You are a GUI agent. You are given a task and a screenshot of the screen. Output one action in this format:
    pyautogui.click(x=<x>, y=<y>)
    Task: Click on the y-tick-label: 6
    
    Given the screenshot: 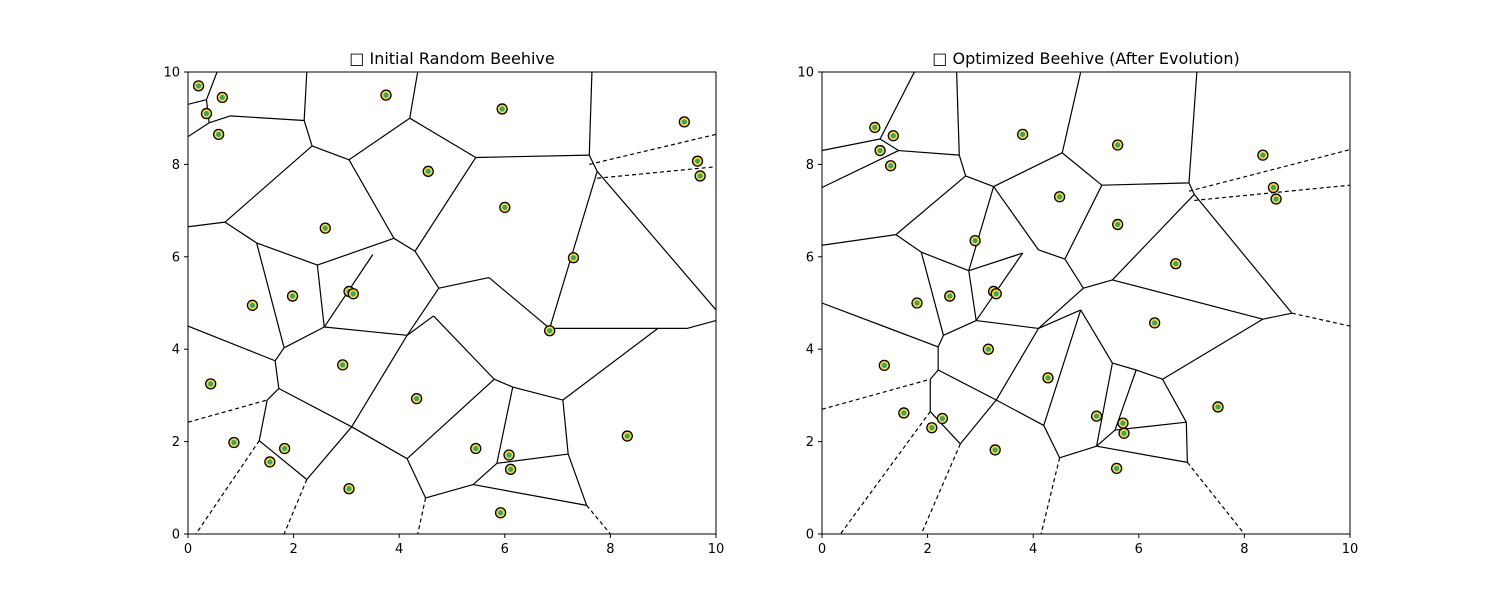 What is the action you would take?
    pyautogui.click(x=176, y=257)
    